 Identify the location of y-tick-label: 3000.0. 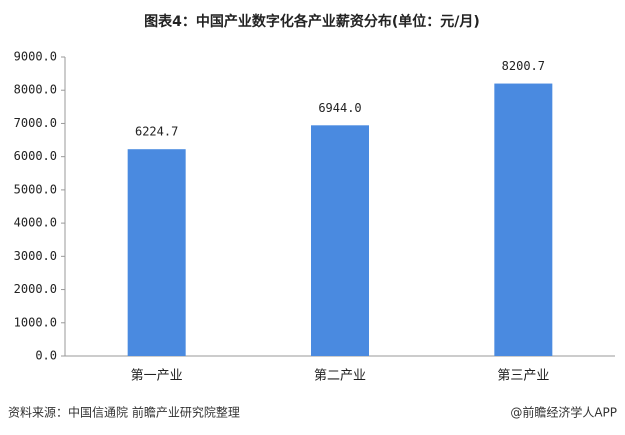
(35, 256).